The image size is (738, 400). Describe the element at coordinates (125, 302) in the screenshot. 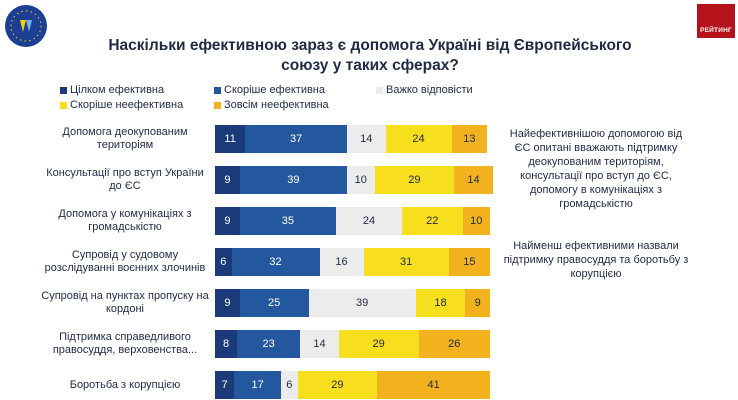

I see `row-label: Супровід на пунктах пропуску на кордоні` at that location.